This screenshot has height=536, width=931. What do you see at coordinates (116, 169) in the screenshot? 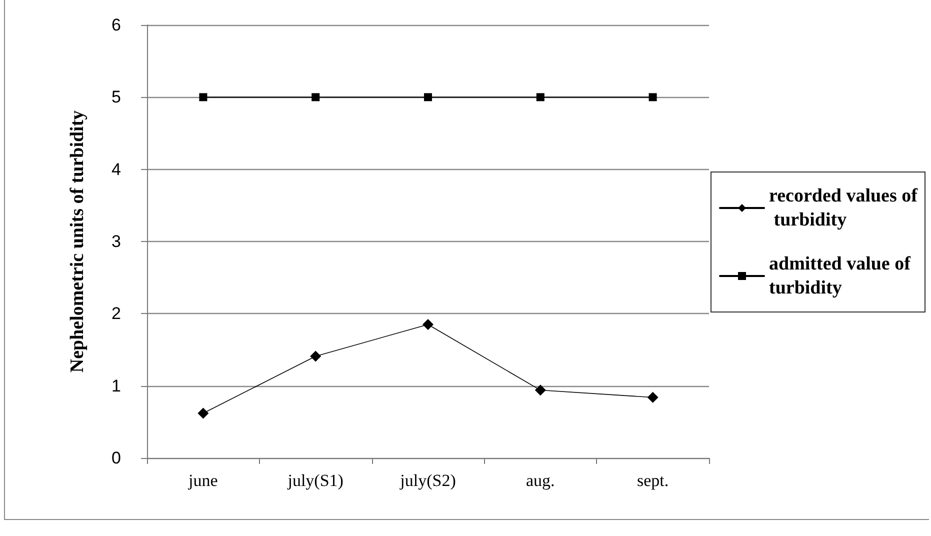
I see `y-tick-label: 4` at bounding box center [116, 169].